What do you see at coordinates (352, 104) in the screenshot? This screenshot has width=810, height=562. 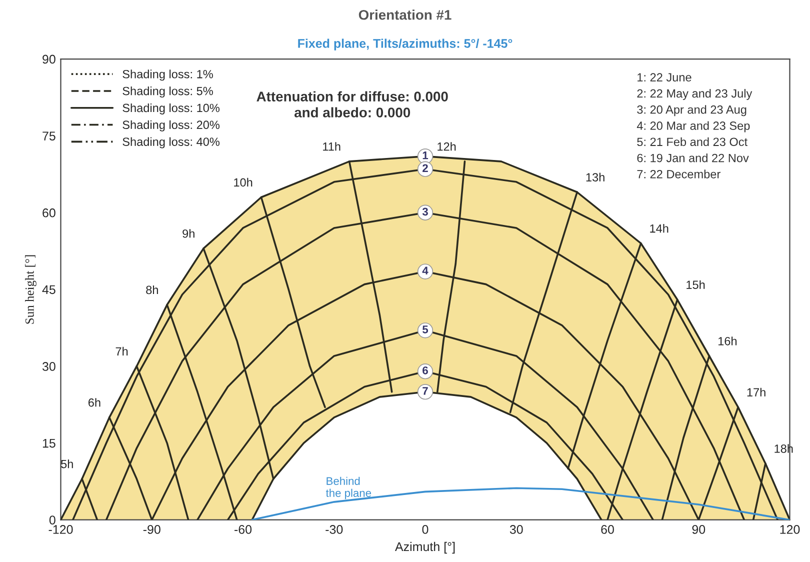 I see `annotation: Attenuation for diffuse: 0.000 and albedo: 0.000` at bounding box center [352, 104].